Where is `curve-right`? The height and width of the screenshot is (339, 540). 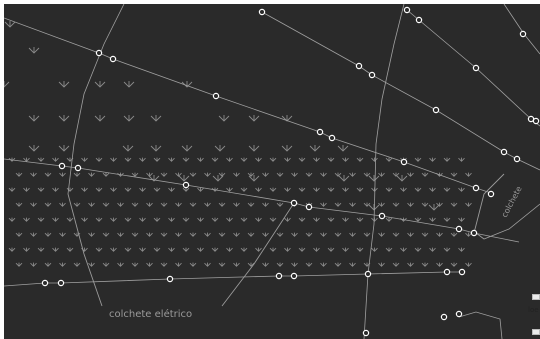
curve-right is located at coordinates (384, 171).